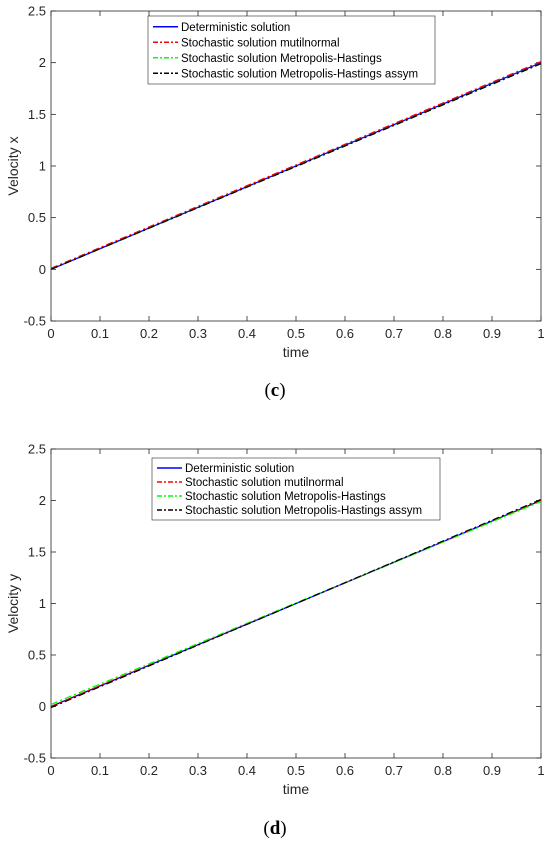 The height and width of the screenshot is (841, 550). Describe the element at coordinates (13, 603) in the screenshot. I see `y-axis-label: Velocity y` at that location.